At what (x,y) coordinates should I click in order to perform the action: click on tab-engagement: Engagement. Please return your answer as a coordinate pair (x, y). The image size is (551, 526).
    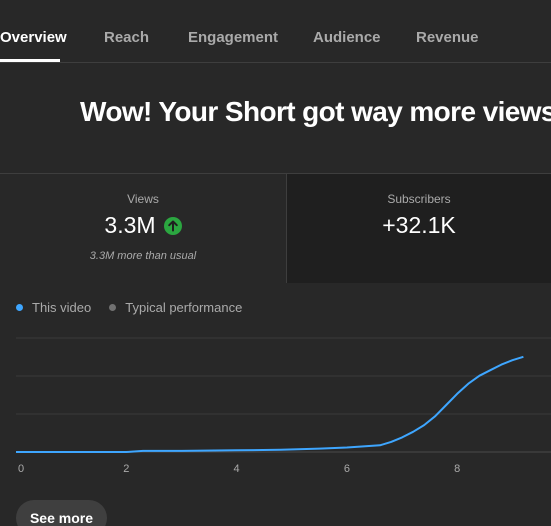
    Looking at the image, I should click on (233, 37).